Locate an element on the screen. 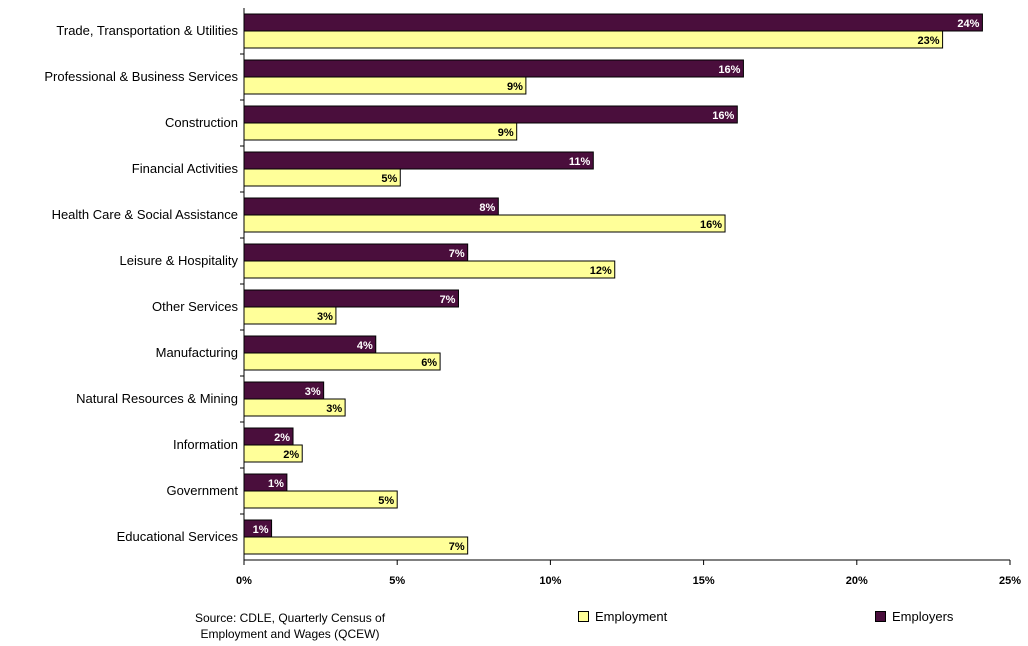 The image size is (1028, 646). source-line-2: Employment and Wages (QCEW) is located at coordinates (290, 634).